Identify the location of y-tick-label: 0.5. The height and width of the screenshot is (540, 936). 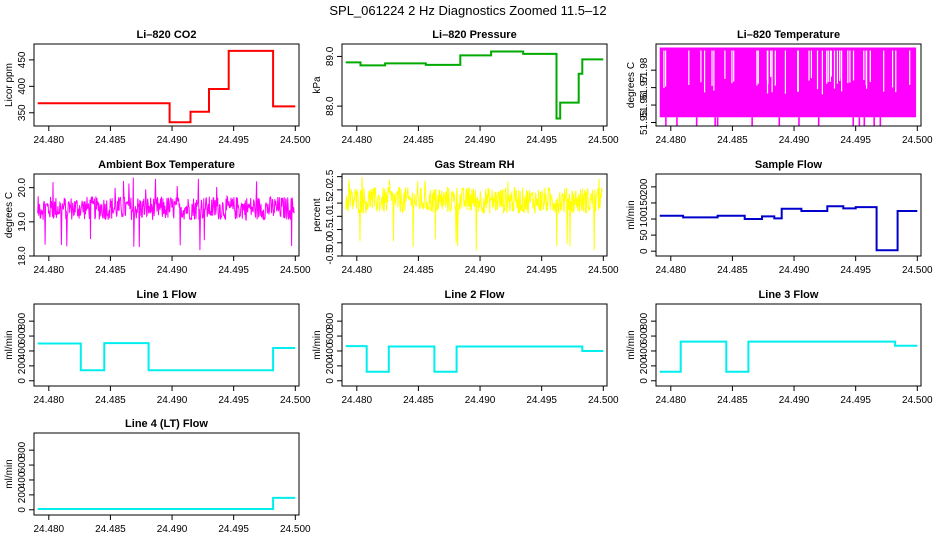
(330, 229).